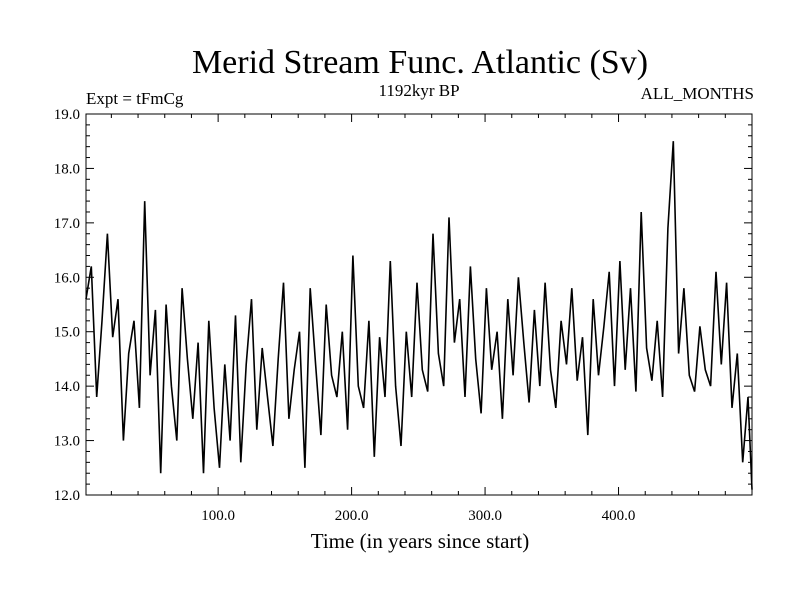 The width and height of the screenshot is (800, 600). I want to click on chart-title: Merid Stream Func. Atlantic (Sv), so click(420, 62).